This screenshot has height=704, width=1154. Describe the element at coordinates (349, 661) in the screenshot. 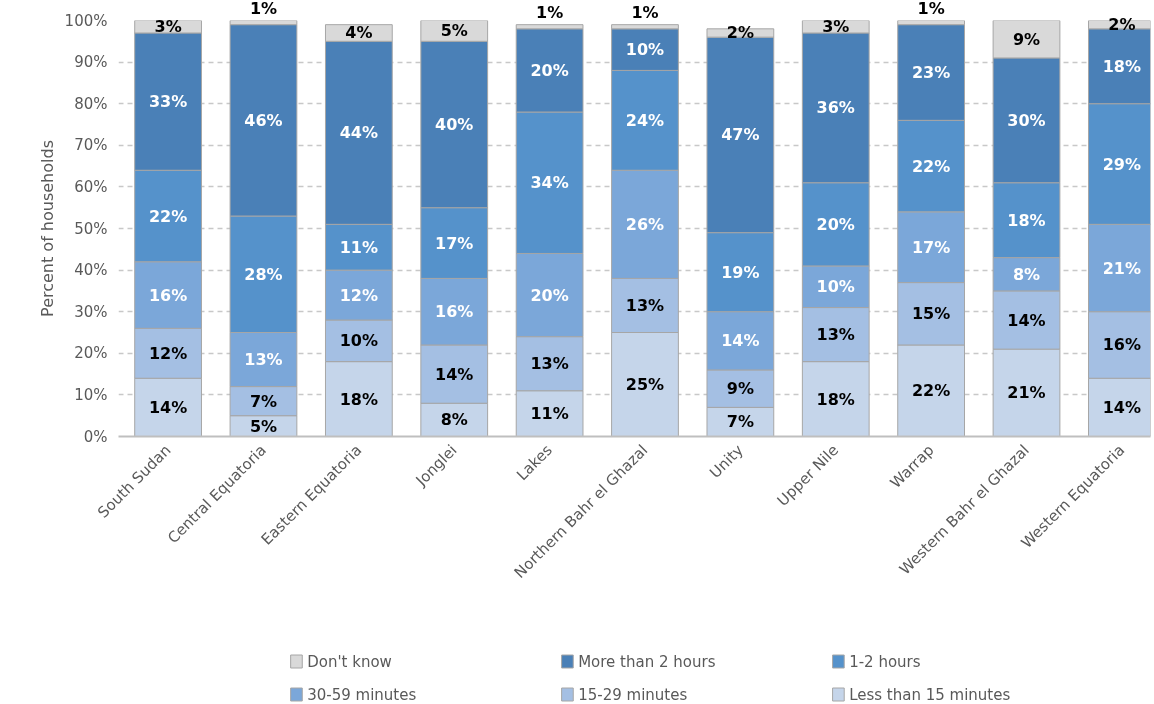

I see `legend-label: Don't know` at that location.